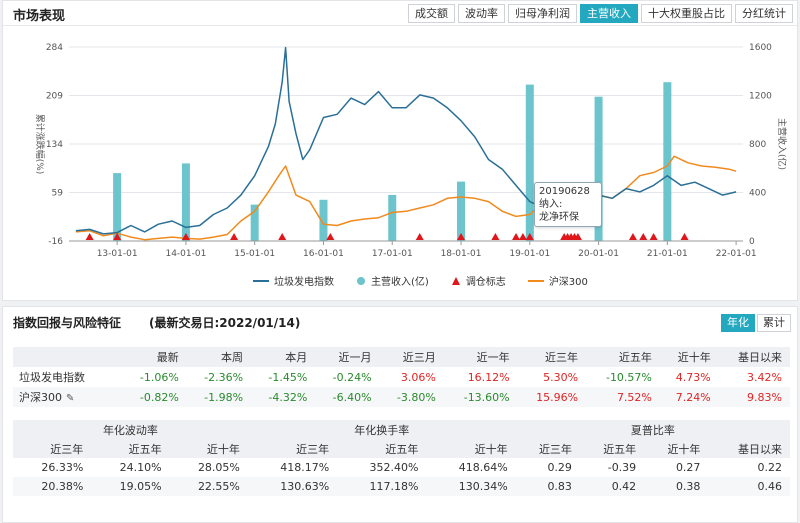 The height and width of the screenshot is (523, 800). I want to click on dot-swatch-icon, so click(361, 280).